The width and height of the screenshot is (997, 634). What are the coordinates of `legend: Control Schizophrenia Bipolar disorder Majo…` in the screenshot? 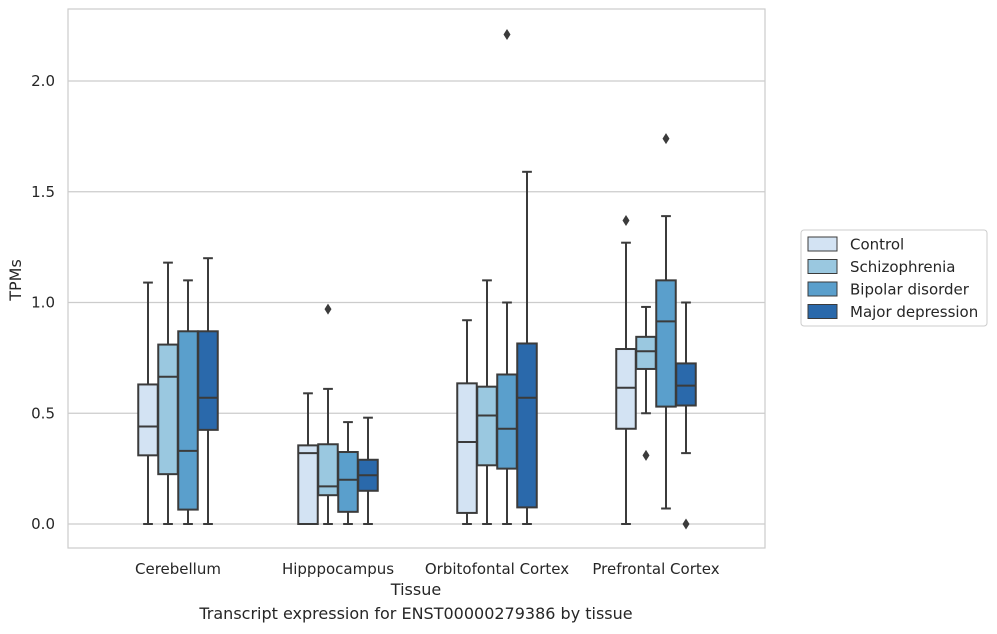 It's located at (894, 278).